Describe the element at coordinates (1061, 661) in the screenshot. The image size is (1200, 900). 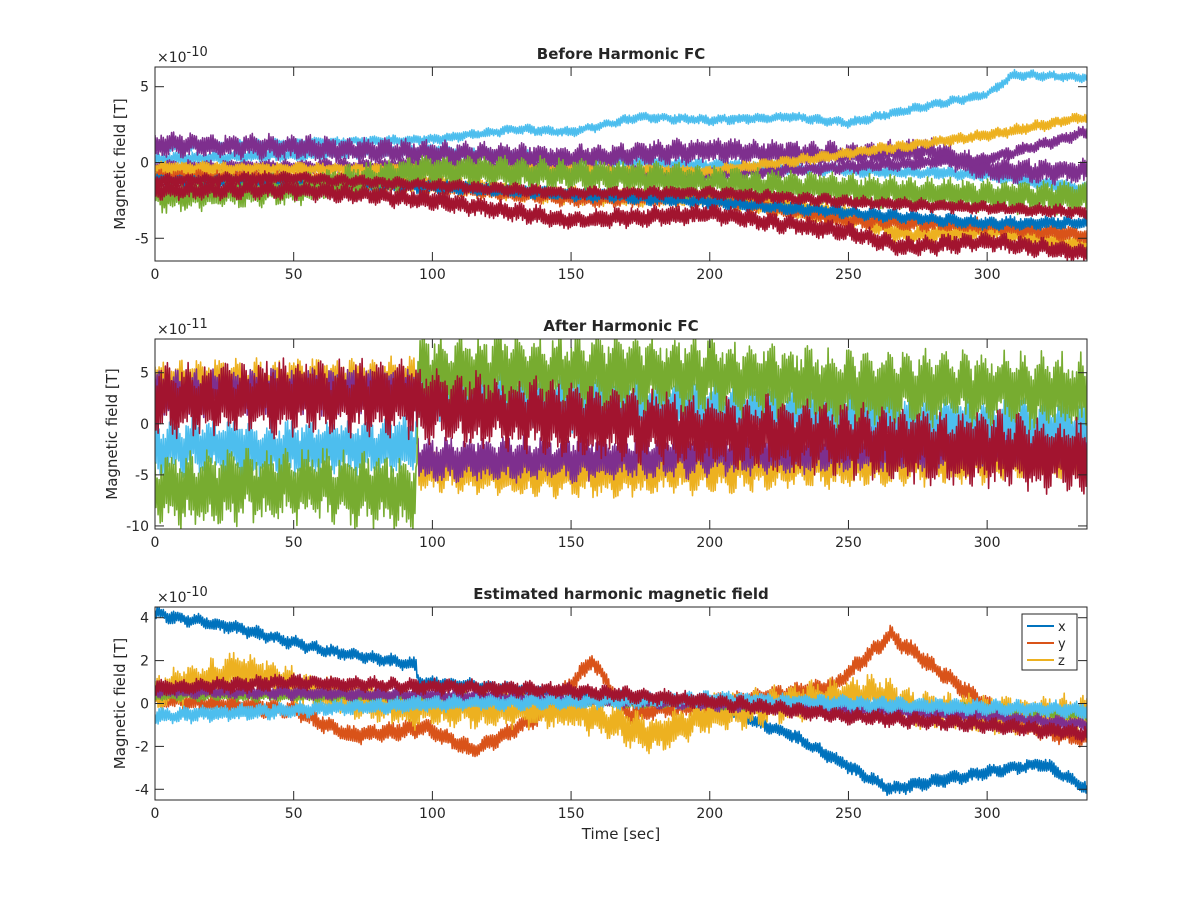
I see `legend-label-z: z` at that location.